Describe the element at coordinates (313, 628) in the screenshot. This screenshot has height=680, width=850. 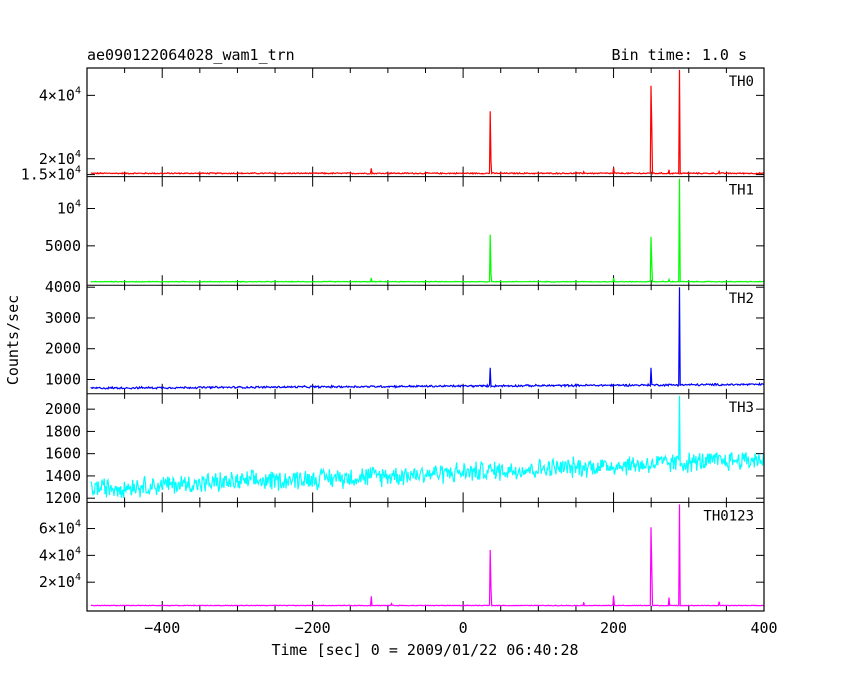
I see `x-tick-label: −200` at that location.